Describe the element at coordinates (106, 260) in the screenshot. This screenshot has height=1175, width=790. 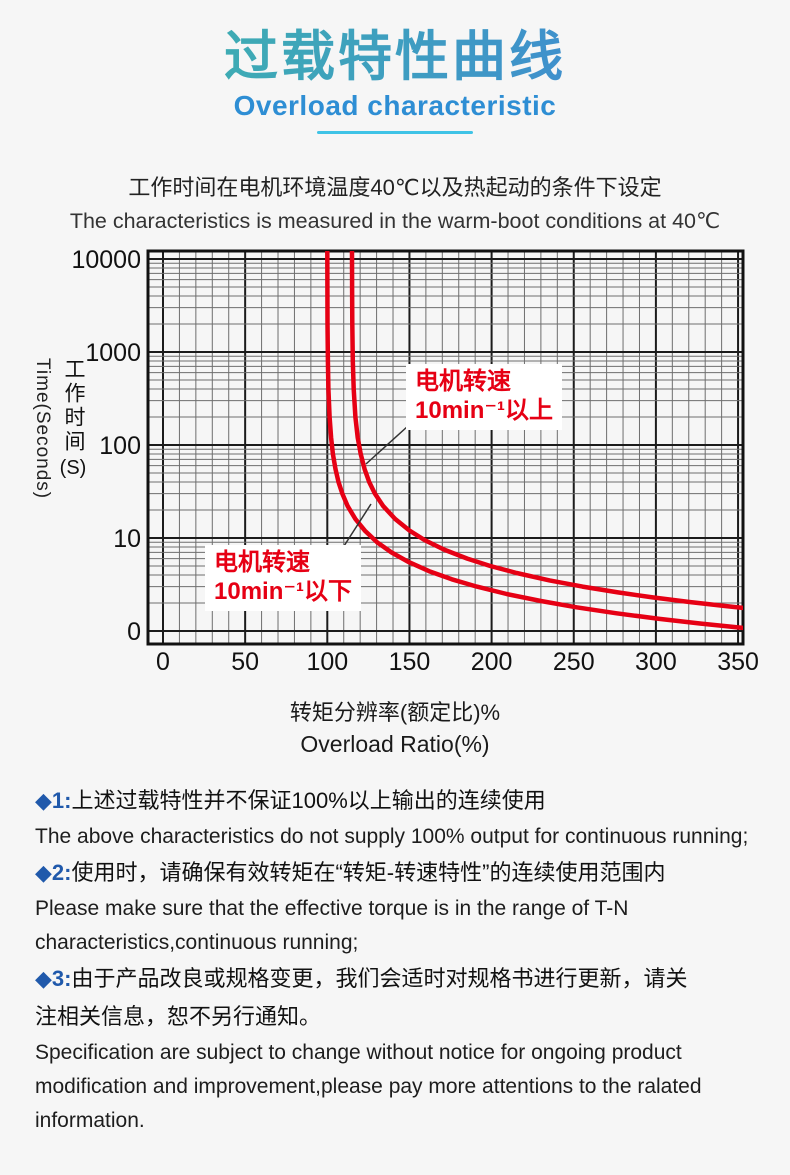
I see `y-tick-label: 10000` at that location.